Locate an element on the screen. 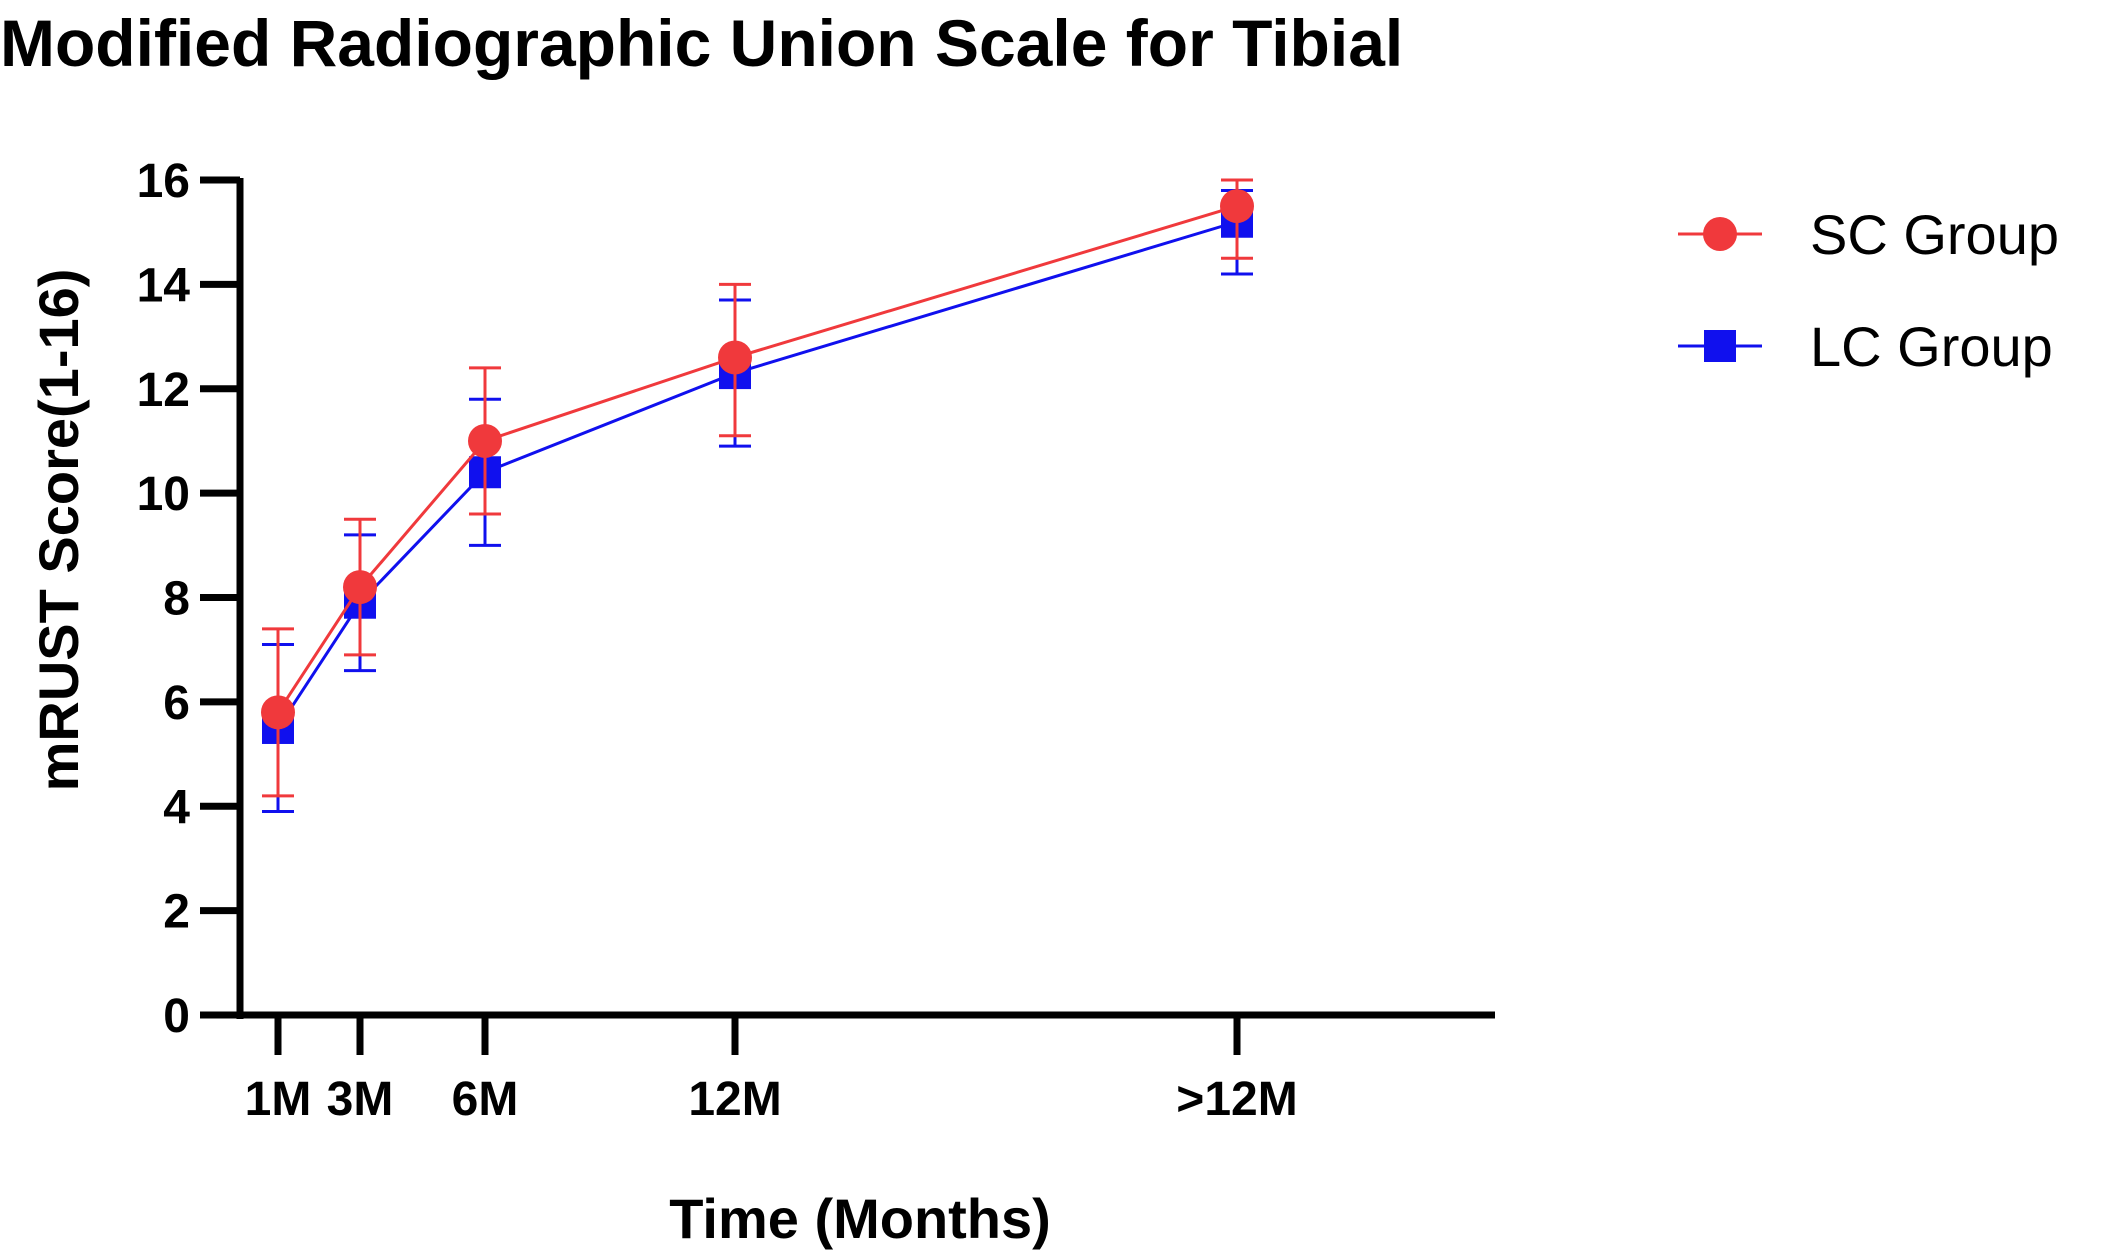 The image size is (2128, 1260). legend-label-1: LC Group is located at coordinates (1931, 346).